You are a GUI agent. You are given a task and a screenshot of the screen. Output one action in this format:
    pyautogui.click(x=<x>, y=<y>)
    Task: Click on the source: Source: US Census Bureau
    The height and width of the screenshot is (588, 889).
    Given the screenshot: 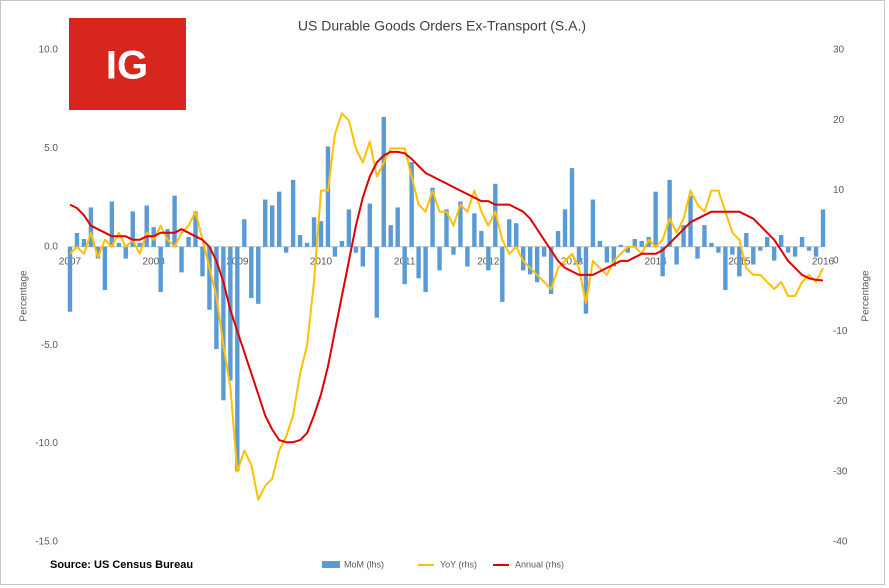 What is the action you would take?
    pyautogui.click(x=121, y=565)
    